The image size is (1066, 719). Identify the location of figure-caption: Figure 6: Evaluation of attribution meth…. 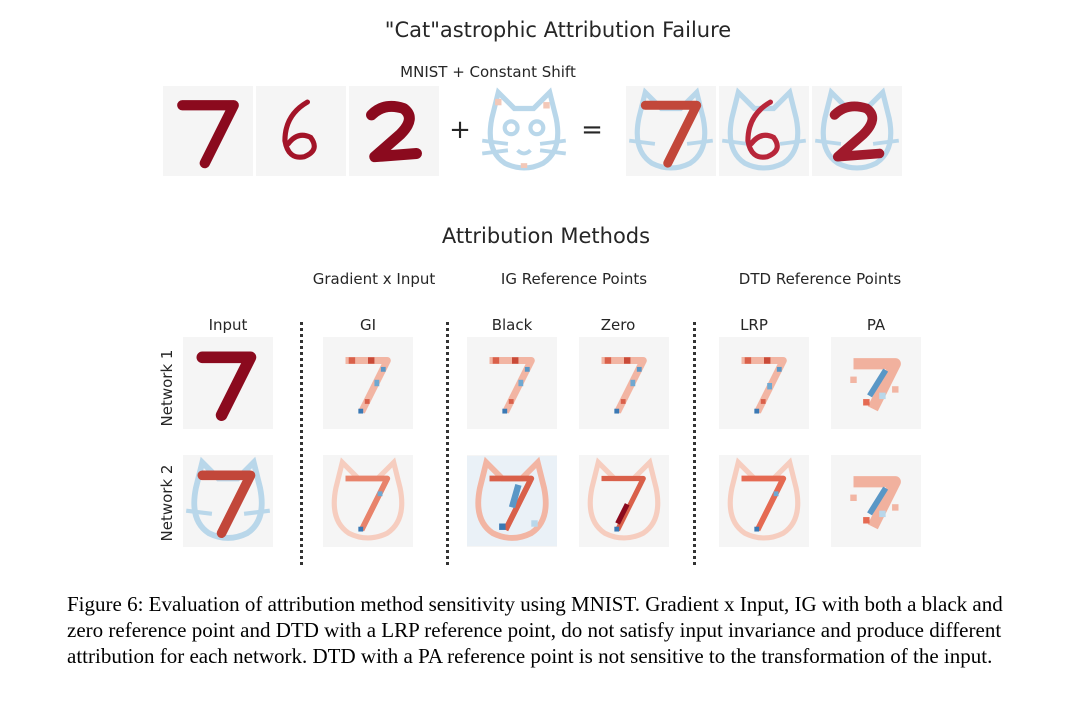
(535, 630).